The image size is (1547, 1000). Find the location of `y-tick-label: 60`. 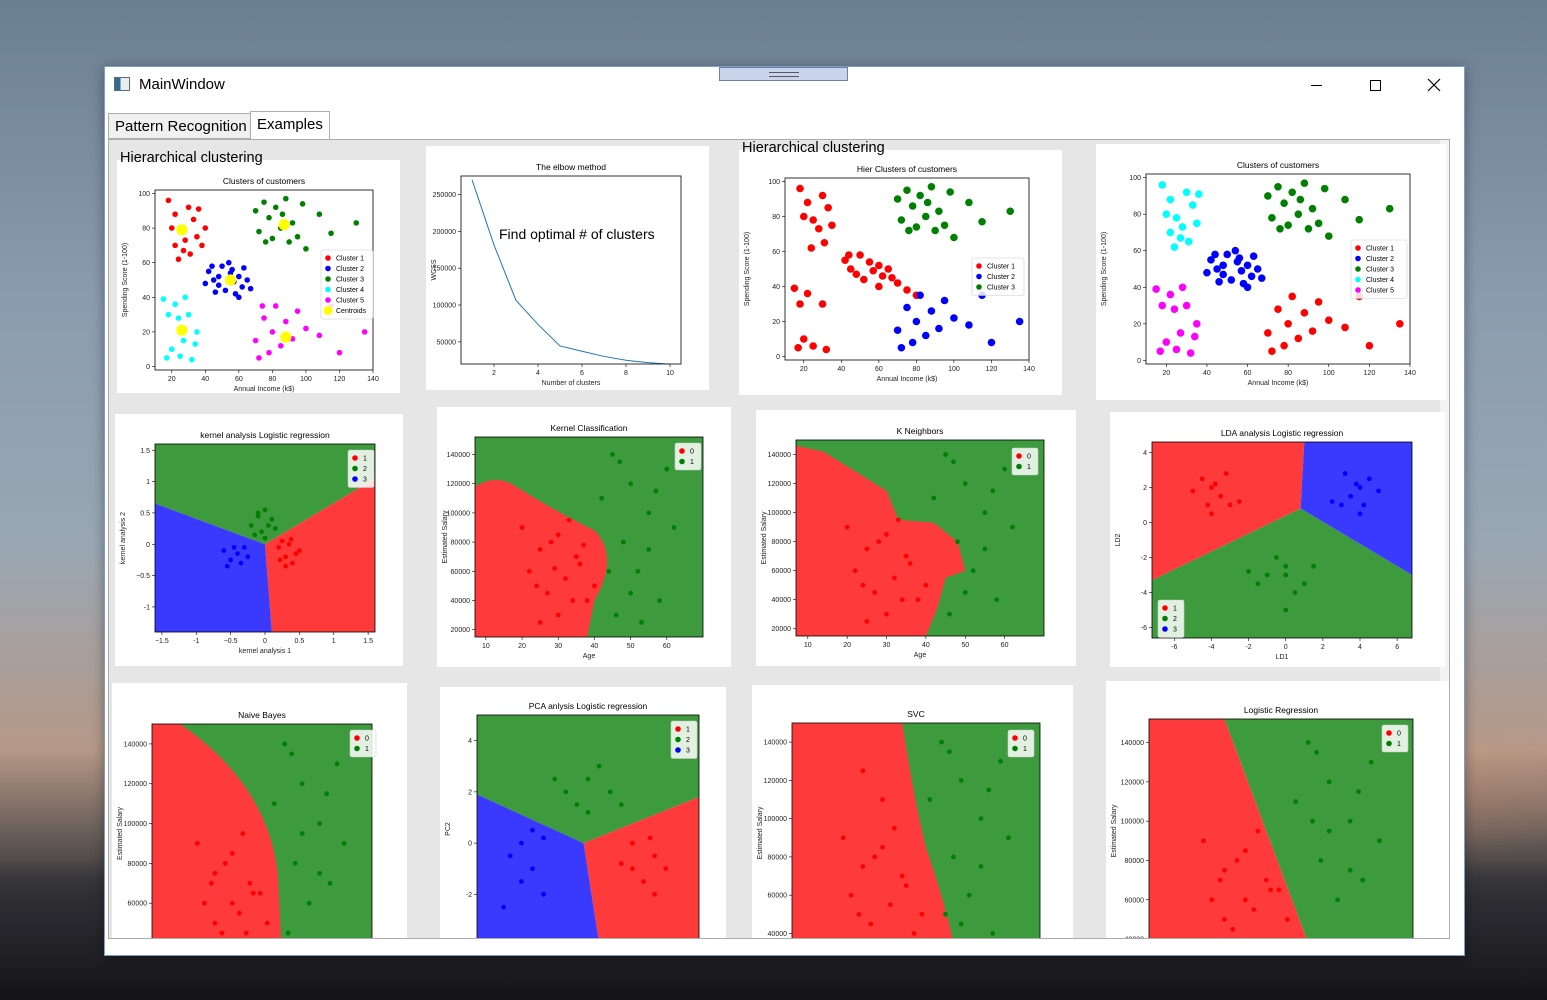

y-tick-label: 60 is located at coordinates (146, 263).